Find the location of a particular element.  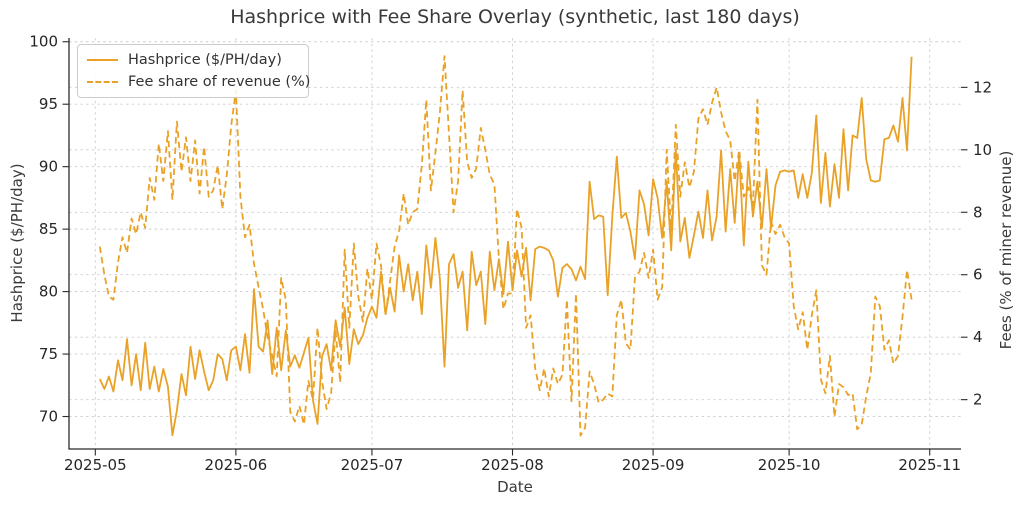

legend-label-fee-share: Fee share of revenue (%) is located at coordinates (219, 82).